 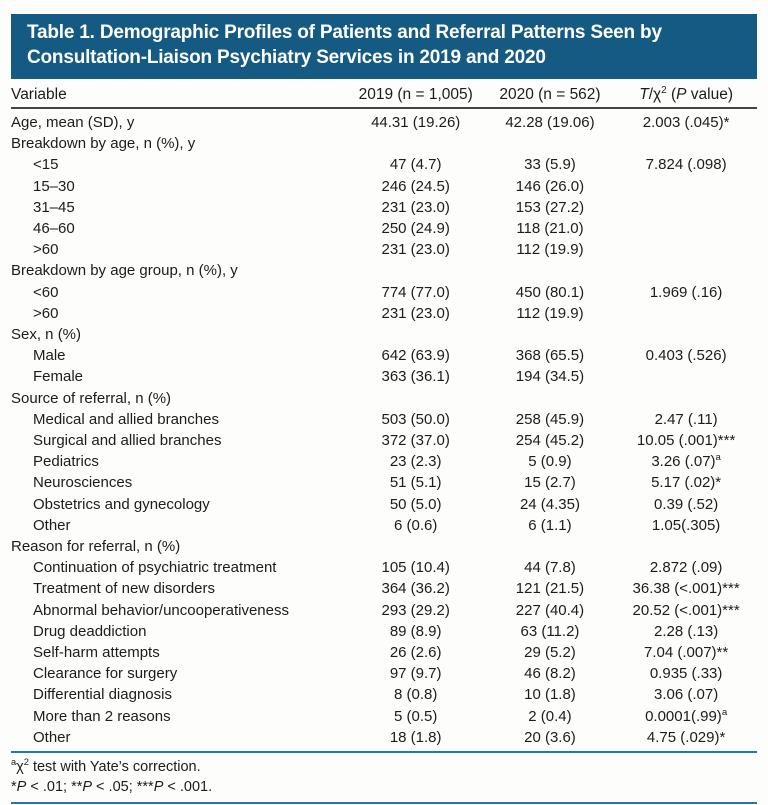 I want to click on stat-cell: 0.403 (.526), so click(x=686, y=356).